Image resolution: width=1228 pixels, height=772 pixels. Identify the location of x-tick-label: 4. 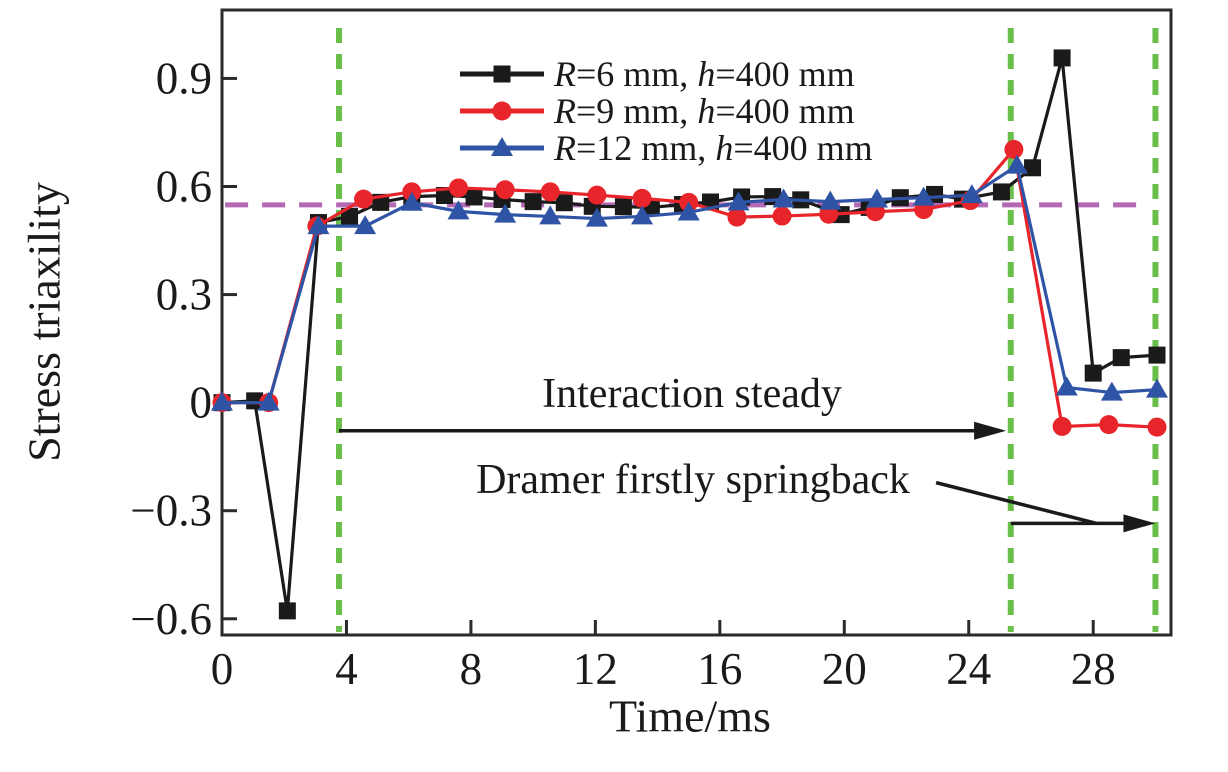
(346, 669).